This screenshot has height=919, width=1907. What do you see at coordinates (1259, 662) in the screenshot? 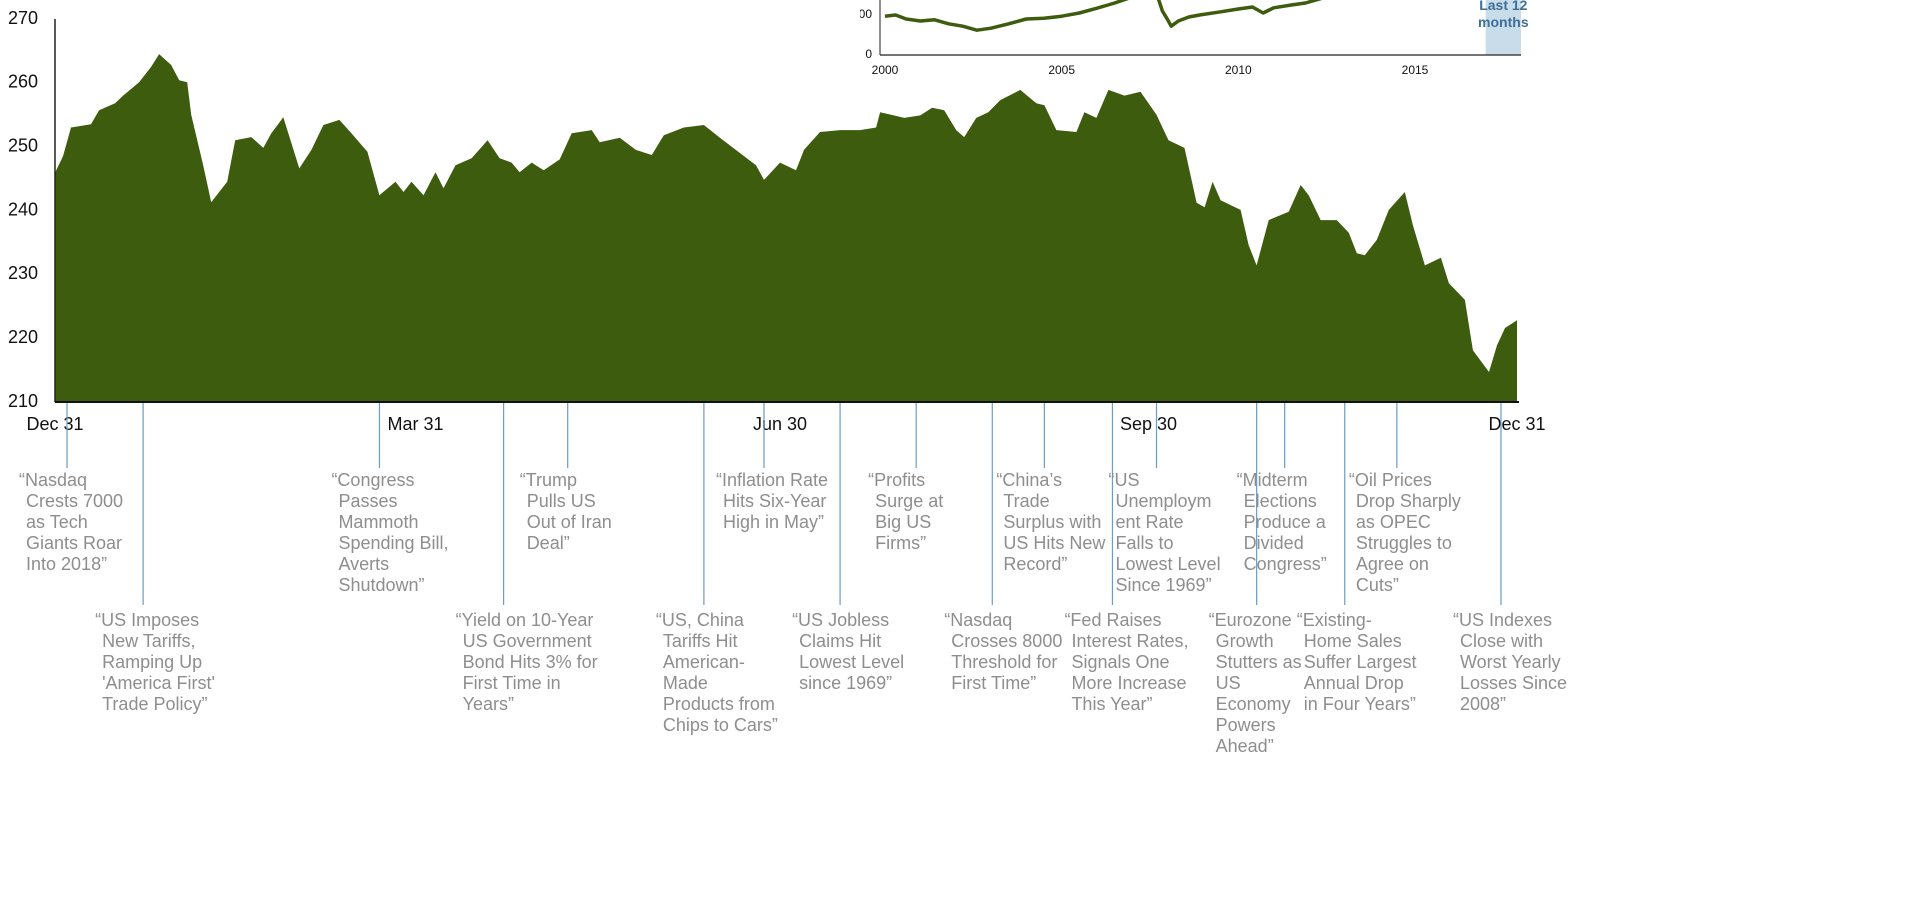
I see `annotation-line-text: Stutters as` at bounding box center [1259, 662].